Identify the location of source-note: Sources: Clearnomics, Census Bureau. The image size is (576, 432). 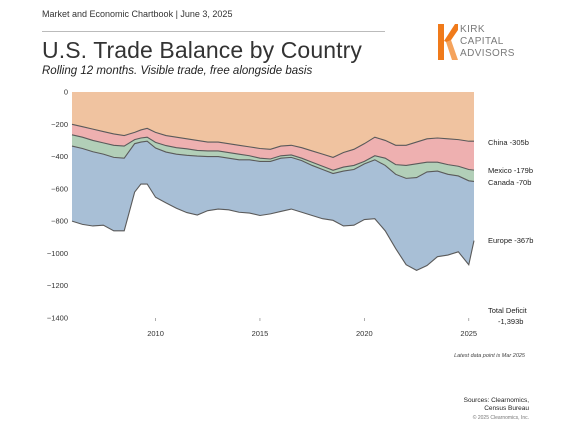
(496, 405).